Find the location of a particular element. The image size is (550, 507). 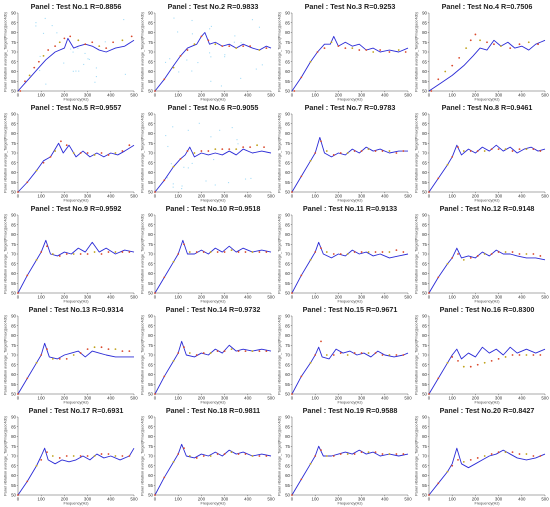

y-tick-label: 90 is located at coordinates (287, 13).